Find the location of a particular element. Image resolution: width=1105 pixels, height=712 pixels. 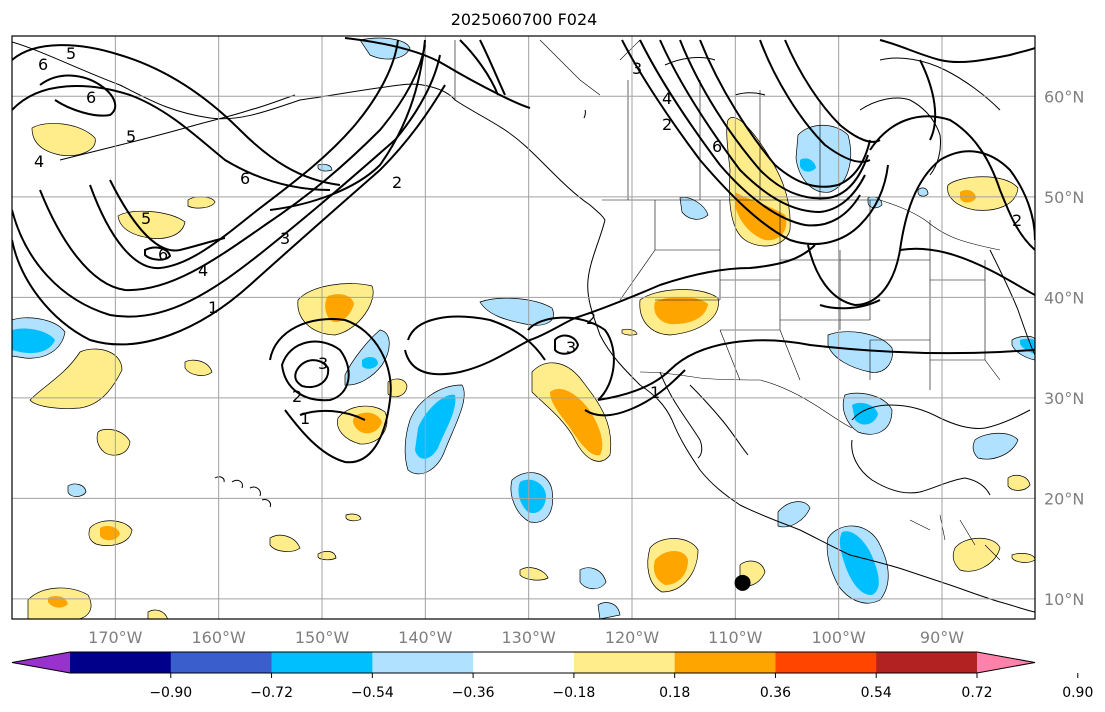

latitude-labels: 10°N 20°N 30°N 40°N 50°N 60°N is located at coordinates (1064, 348).